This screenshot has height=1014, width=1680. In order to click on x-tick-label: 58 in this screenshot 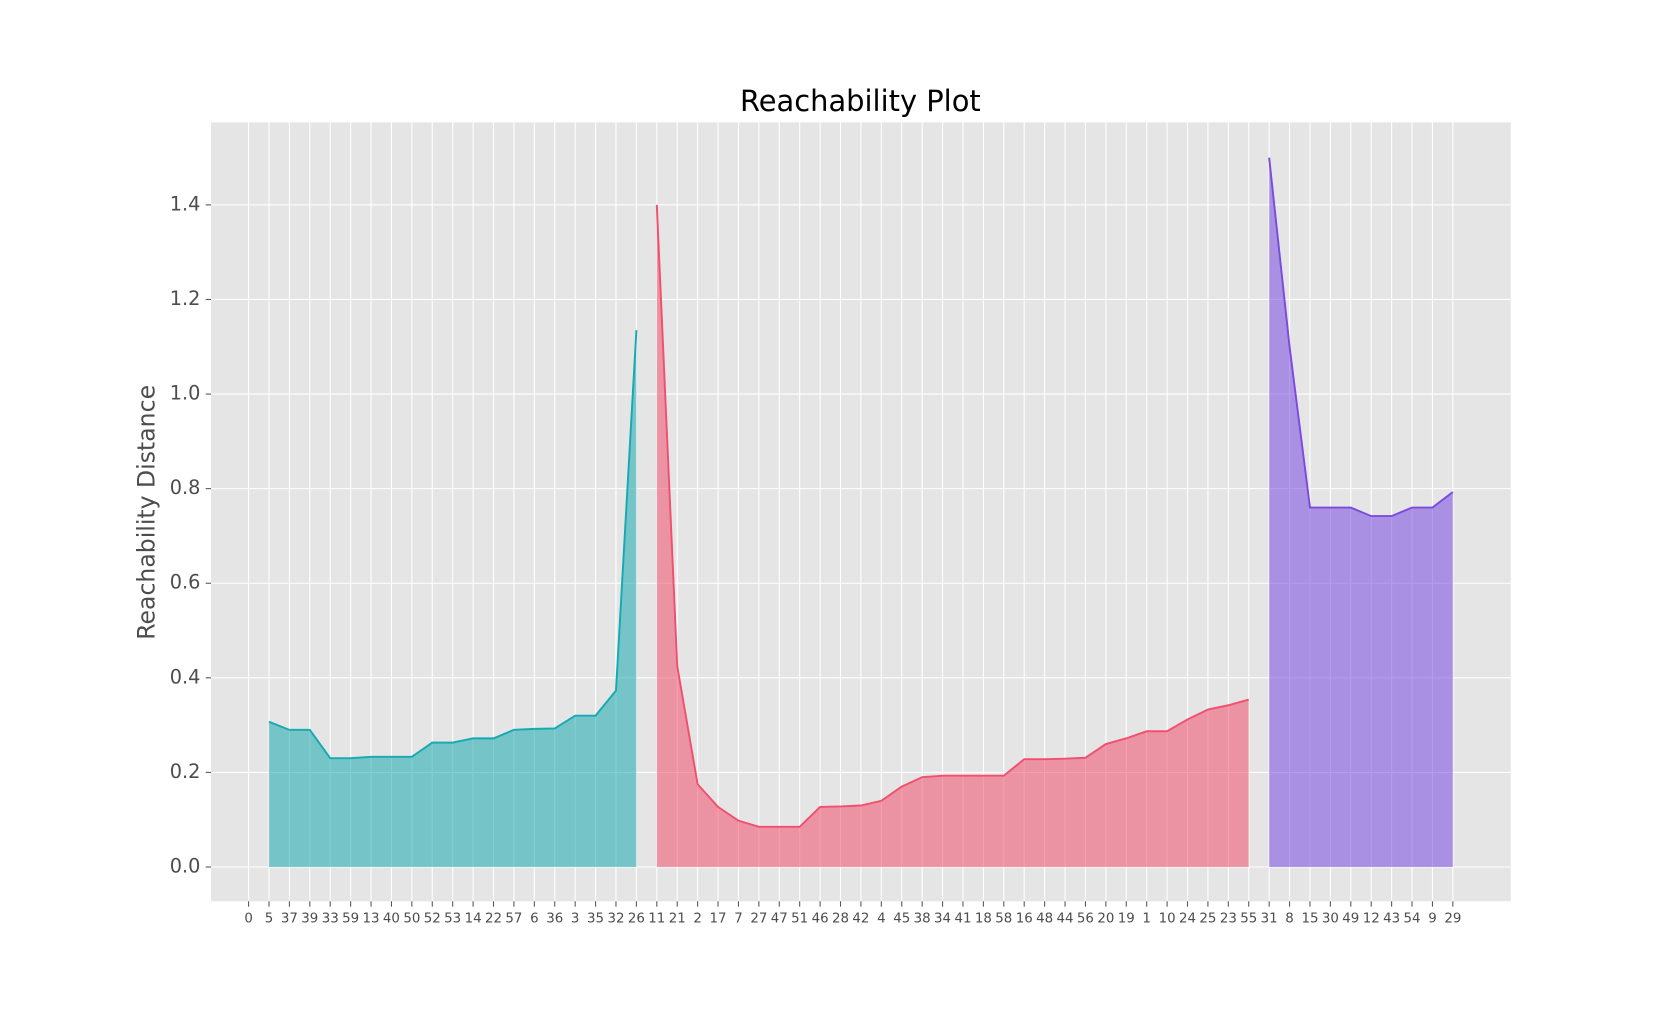, I will do `click(1003, 918)`.